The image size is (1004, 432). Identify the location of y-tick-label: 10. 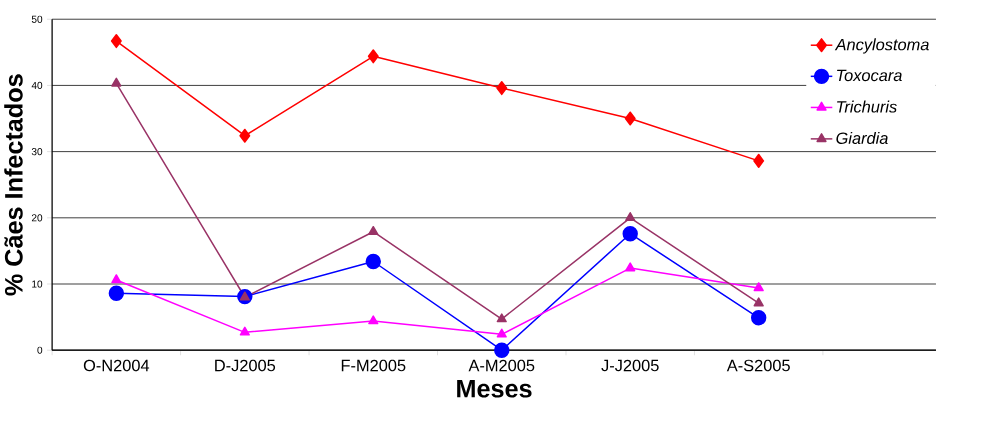
(37, 284).